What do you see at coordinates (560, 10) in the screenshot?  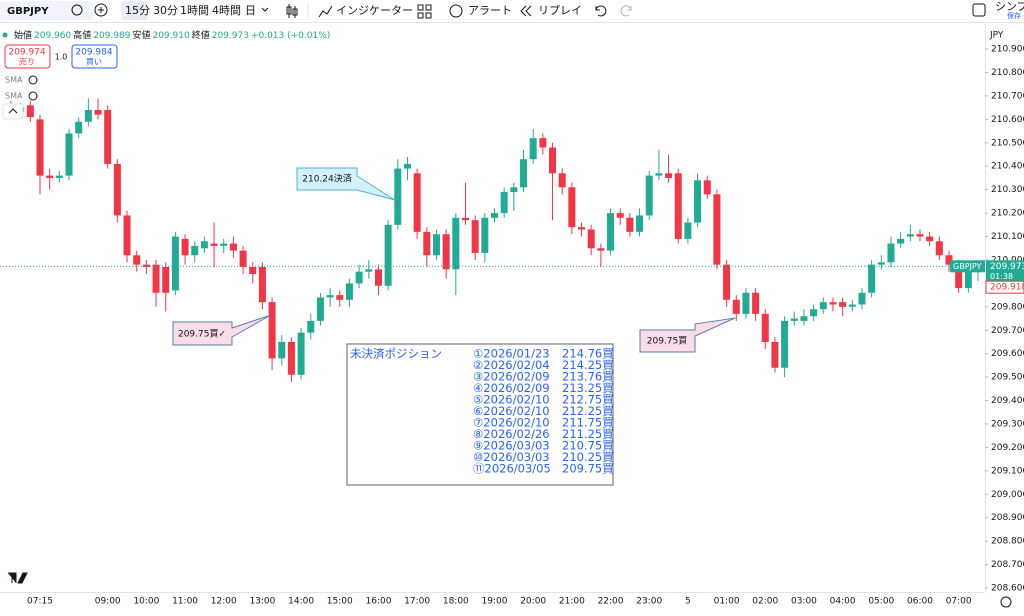 I see `replay-button: リプレイ` at bounding box center [560, 10].